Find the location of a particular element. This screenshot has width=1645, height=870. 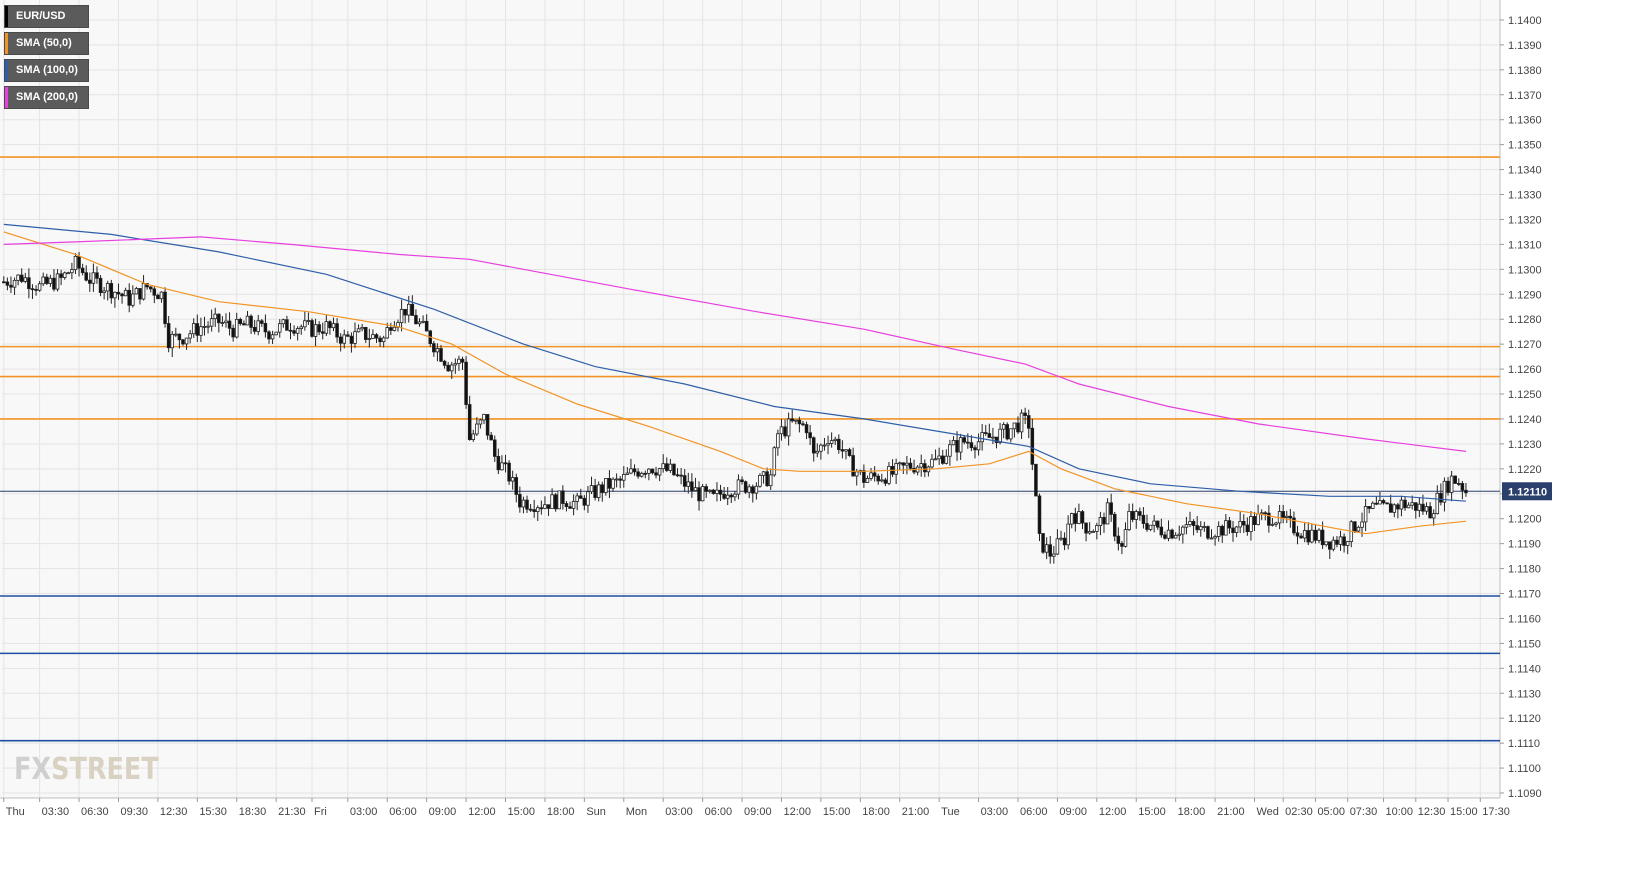

x-tick-label: Thu is located at coordinates (15, 812).